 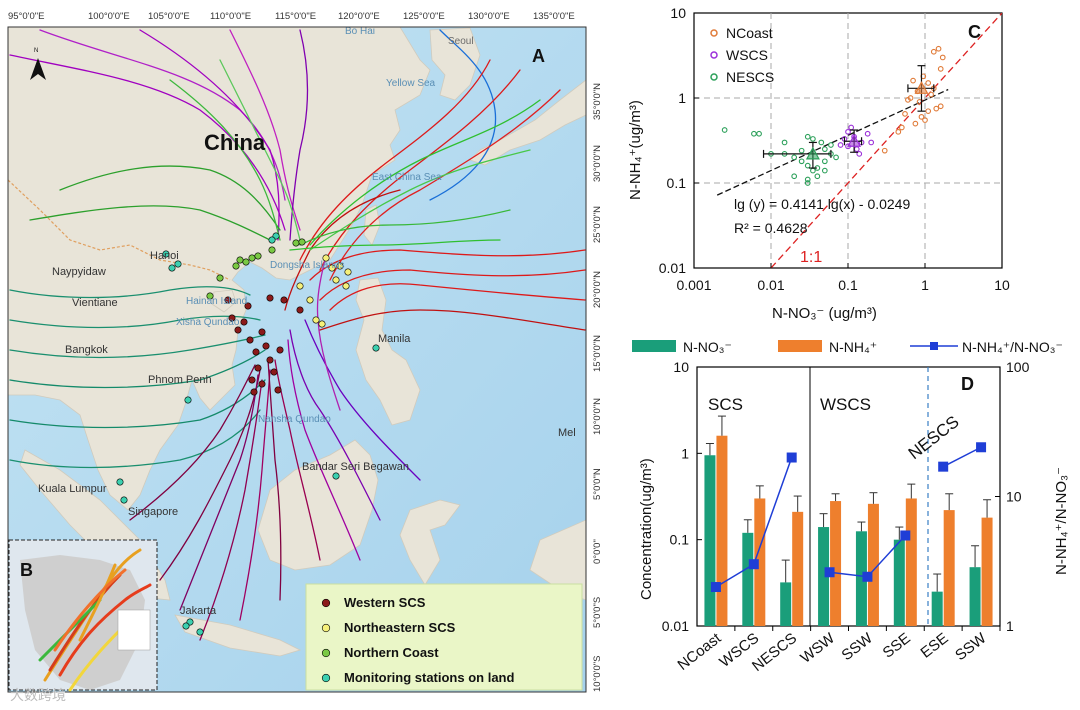 I want to click on mean-marker-wscs, so click(x=854, y=140).